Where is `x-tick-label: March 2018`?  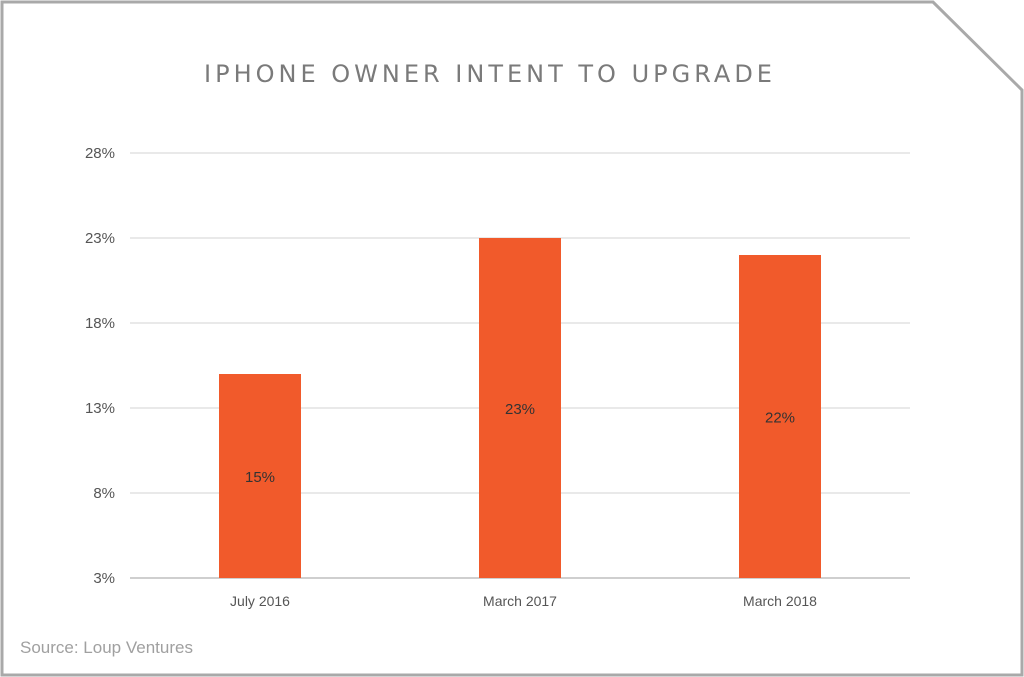 x-tick-label: March 2018 is located at coordinates (780, 601).